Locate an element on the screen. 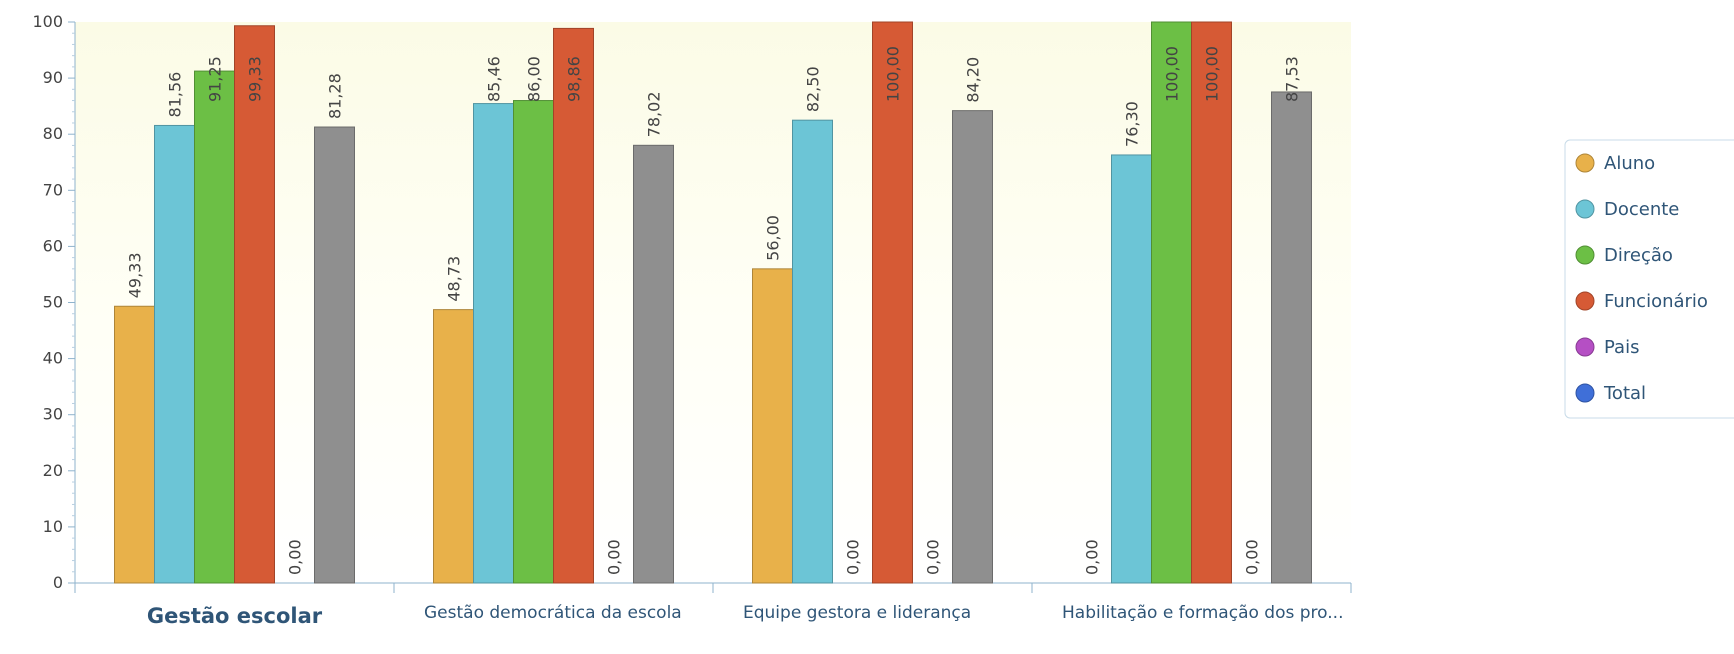  legend-label: Pais is located at coordinates (1621, 347).